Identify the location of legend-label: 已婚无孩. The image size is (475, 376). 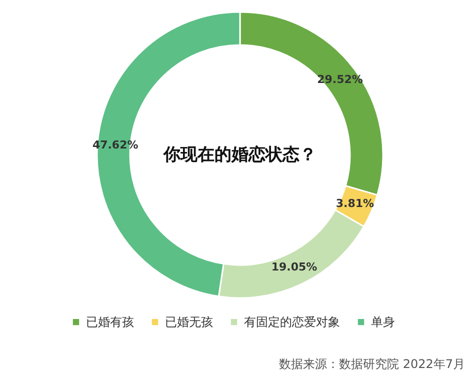
(189, 322).